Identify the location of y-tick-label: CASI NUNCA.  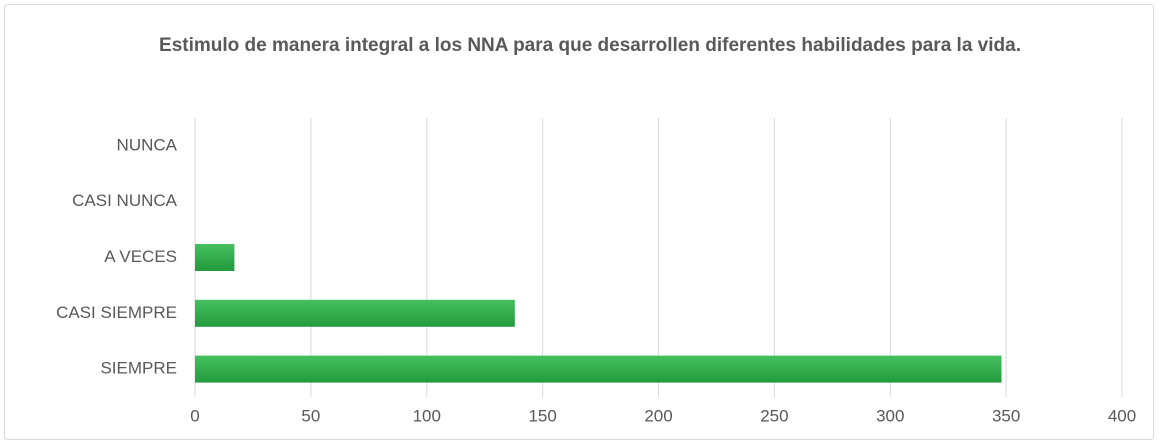
(125, 200).